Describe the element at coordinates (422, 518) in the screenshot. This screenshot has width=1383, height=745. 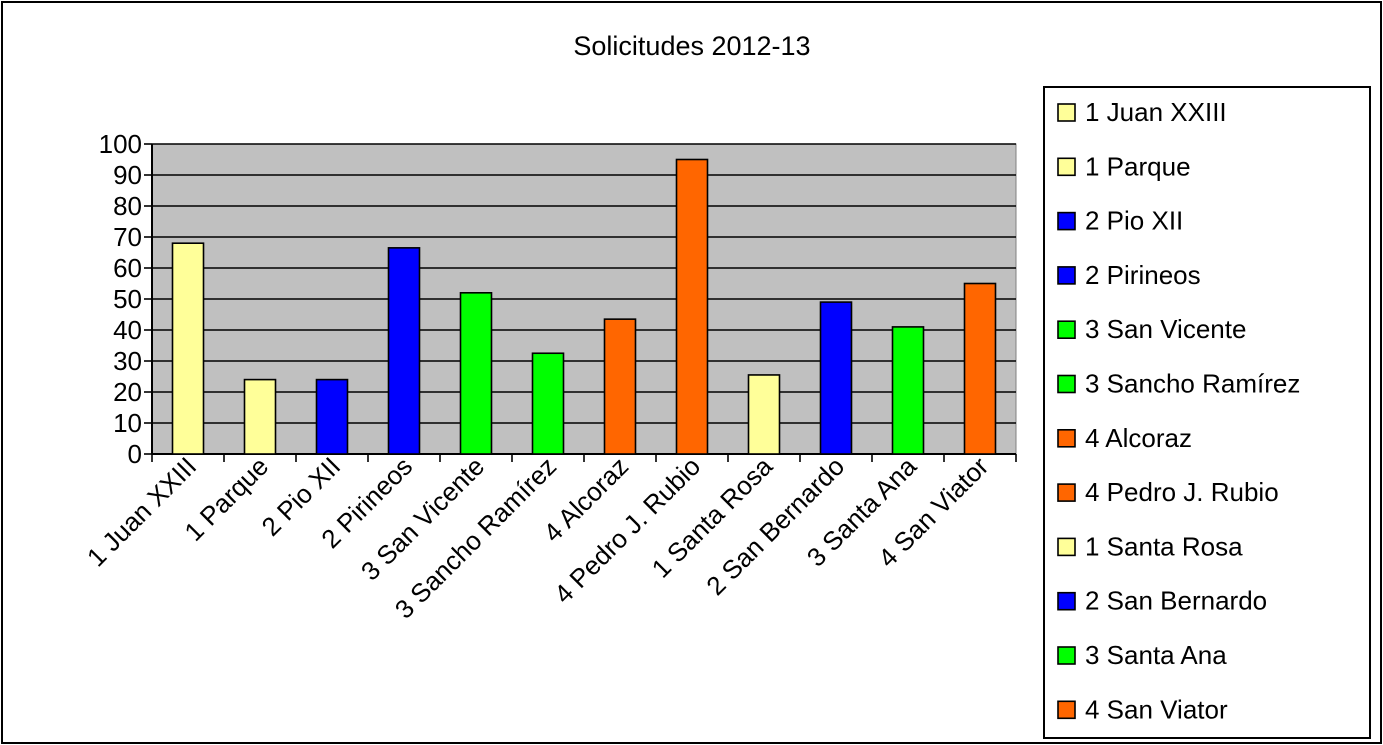
I see `x-tick-label: 3 San Vicente` at that location.